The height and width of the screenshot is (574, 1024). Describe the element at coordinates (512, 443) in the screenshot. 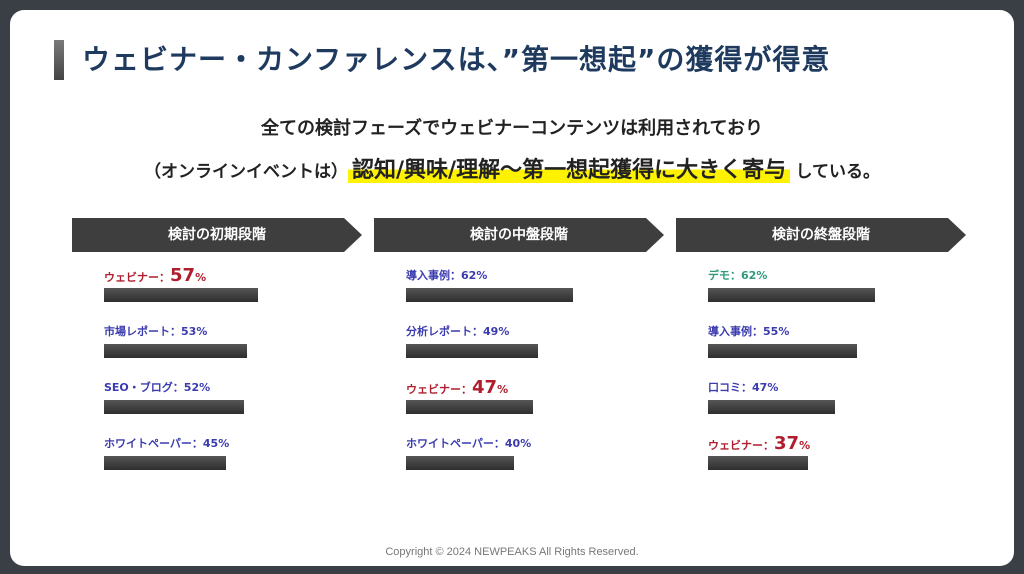

I see `value-label: 40` at that location.